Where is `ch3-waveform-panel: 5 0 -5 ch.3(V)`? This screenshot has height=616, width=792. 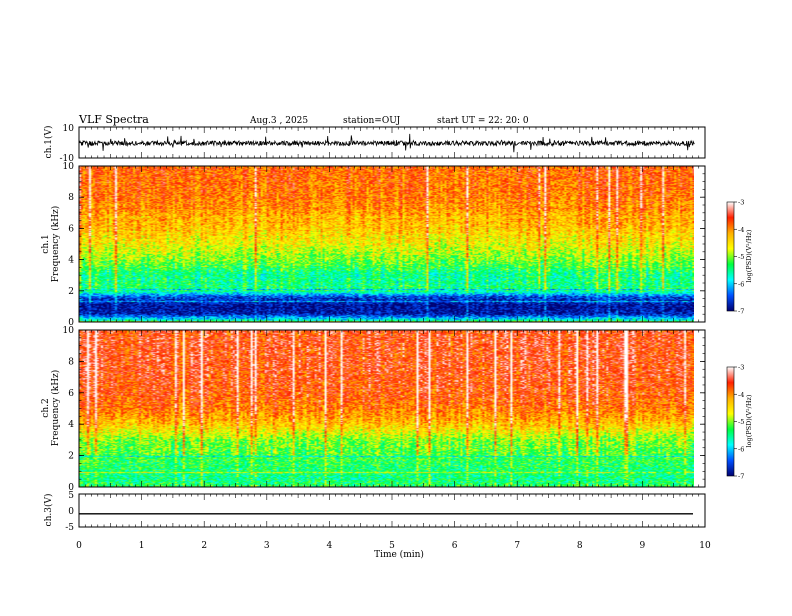
ch3-waveform-panel: 5 0 -5 ch.3(V) is located at coordinates (374, 512).